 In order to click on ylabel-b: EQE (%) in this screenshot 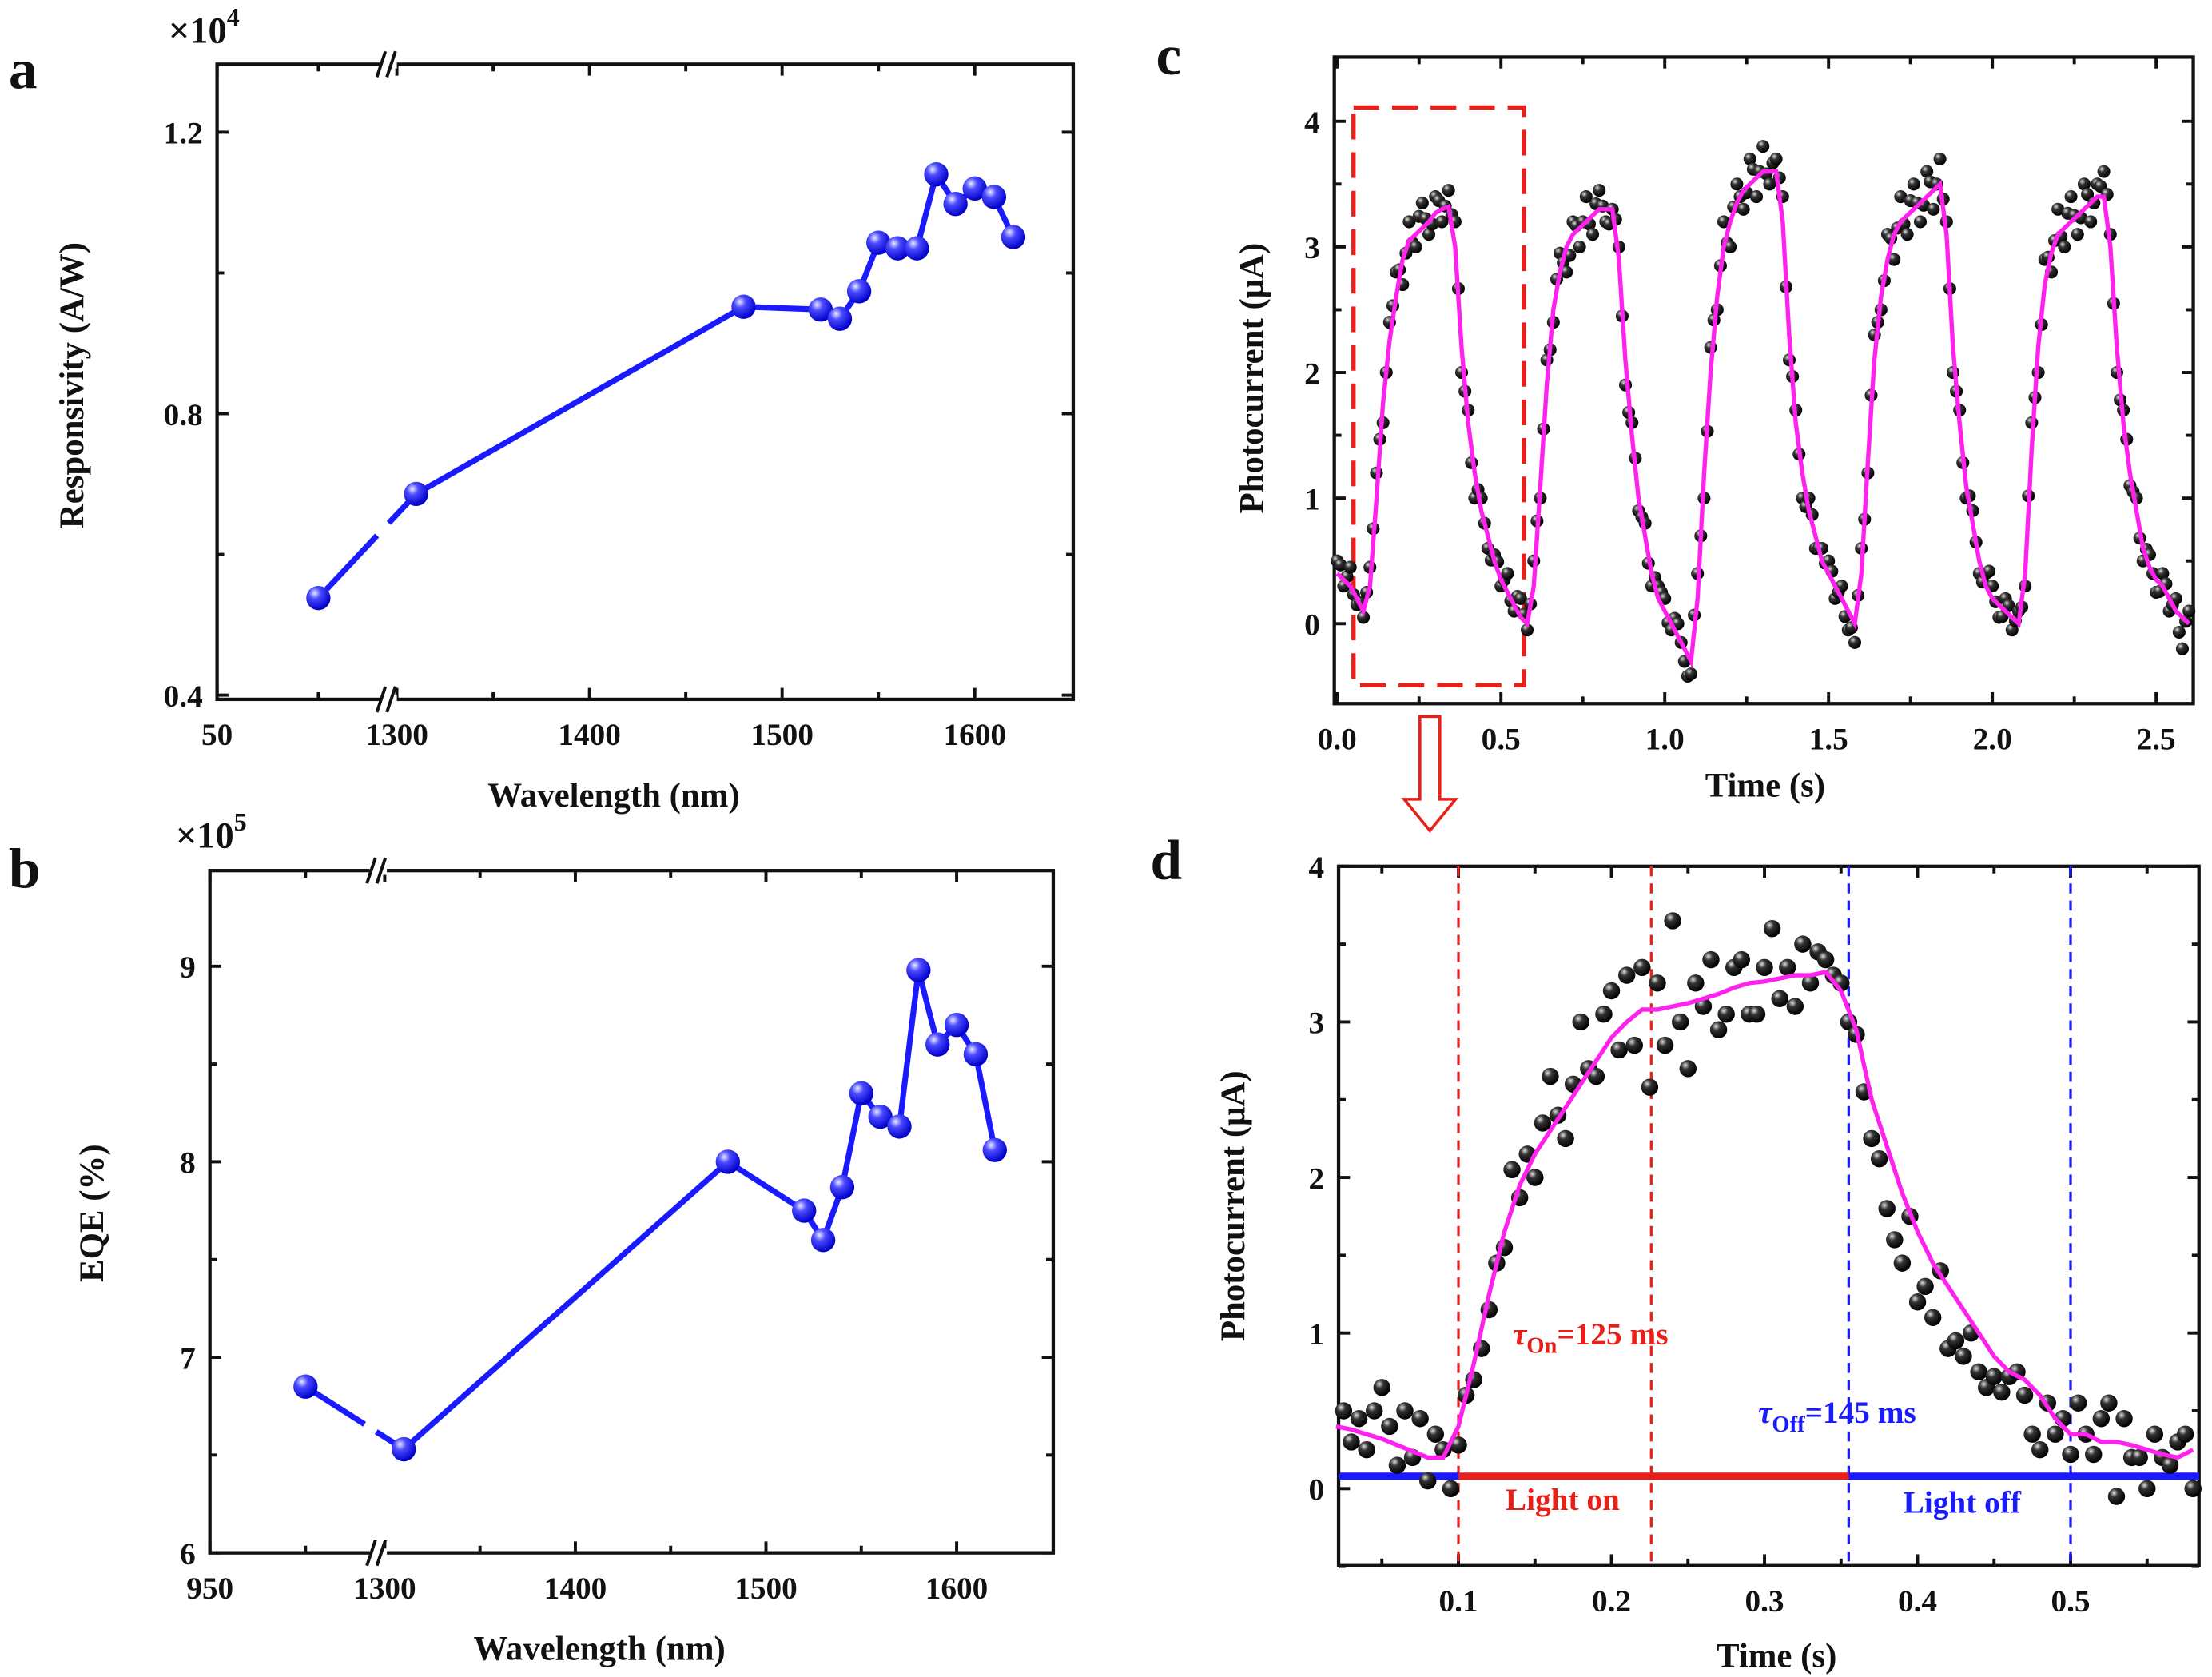, I will do `click(92, 1213)`.